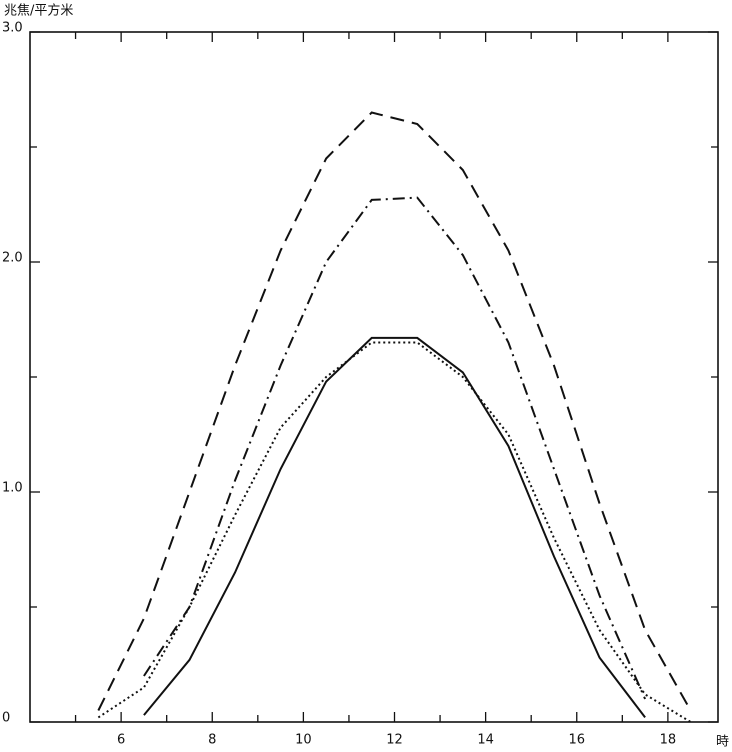 The image size is (732, 752). What do you see at coordinates (485, 740) in the screenshot?
I see `x-tick-label: 14` at bounding box center [485, 740].